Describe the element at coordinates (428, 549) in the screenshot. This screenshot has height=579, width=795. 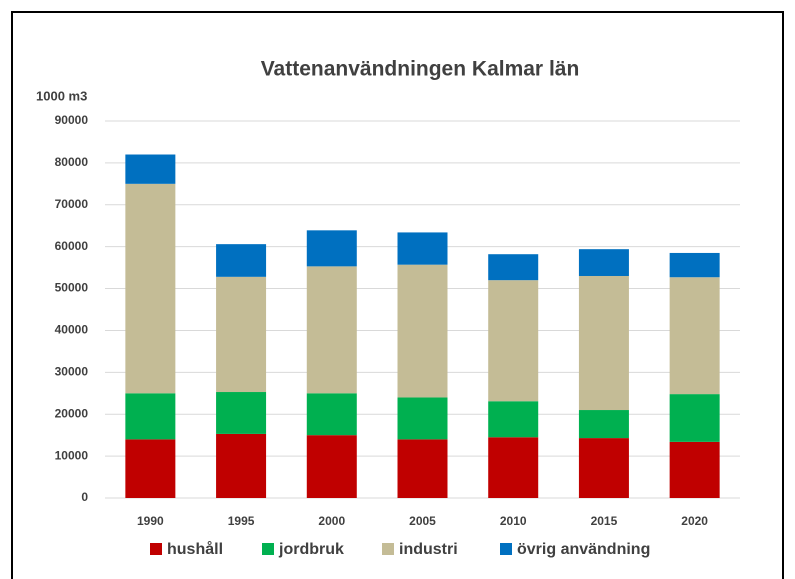
I see `legend-label: industri` at that location.